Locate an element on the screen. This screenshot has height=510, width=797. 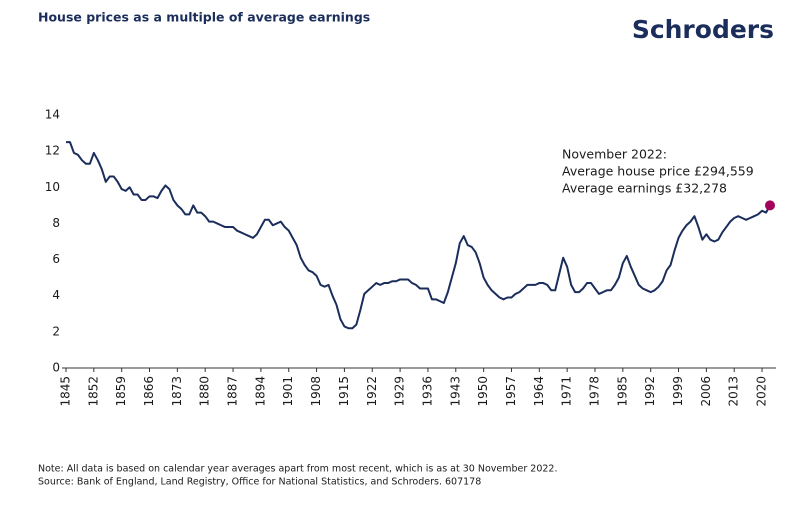
annotation: November 2022: is located at coordinates (614, 154).